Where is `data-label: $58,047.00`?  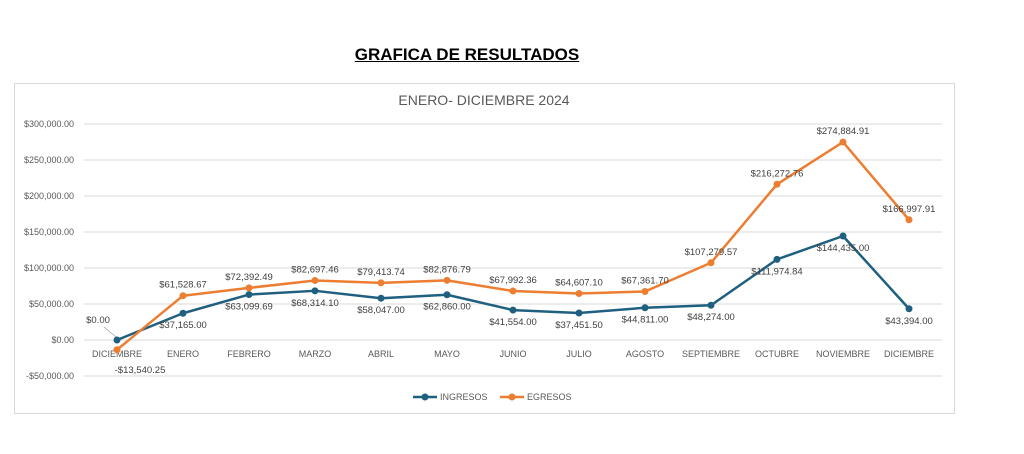
data-label: $58,047.00 is located at coordinates (381, 310).